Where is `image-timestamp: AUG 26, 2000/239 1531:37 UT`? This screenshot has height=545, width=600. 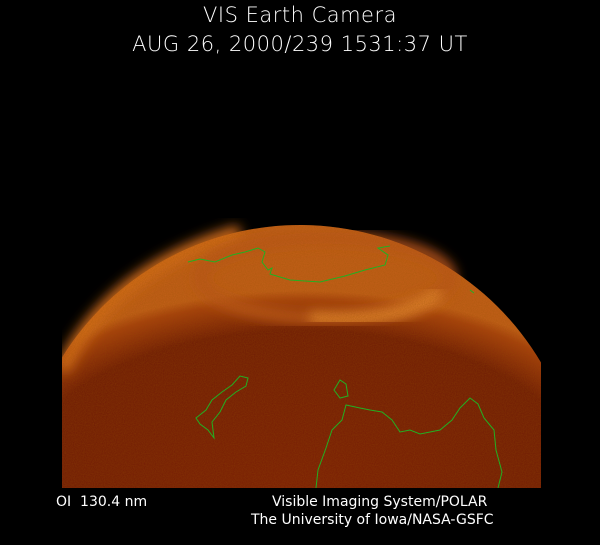 image-timestamp: AUG 26, 2000/239 1531:37 UT is located at coordinates (300, 44).